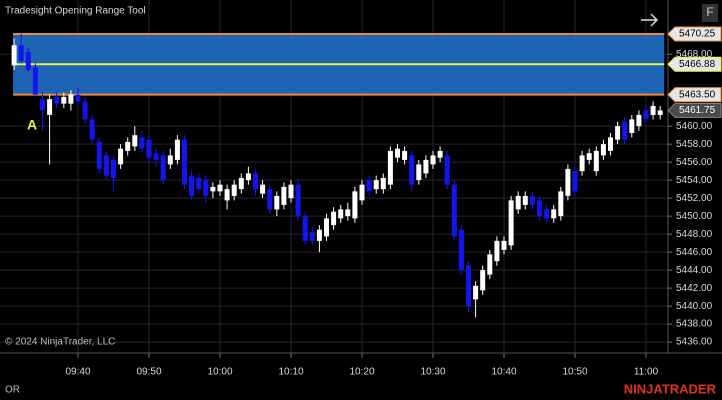 This screenshot has height=400, width=722. I want to click on x-tick-label: 10:50, so click(574, 372).